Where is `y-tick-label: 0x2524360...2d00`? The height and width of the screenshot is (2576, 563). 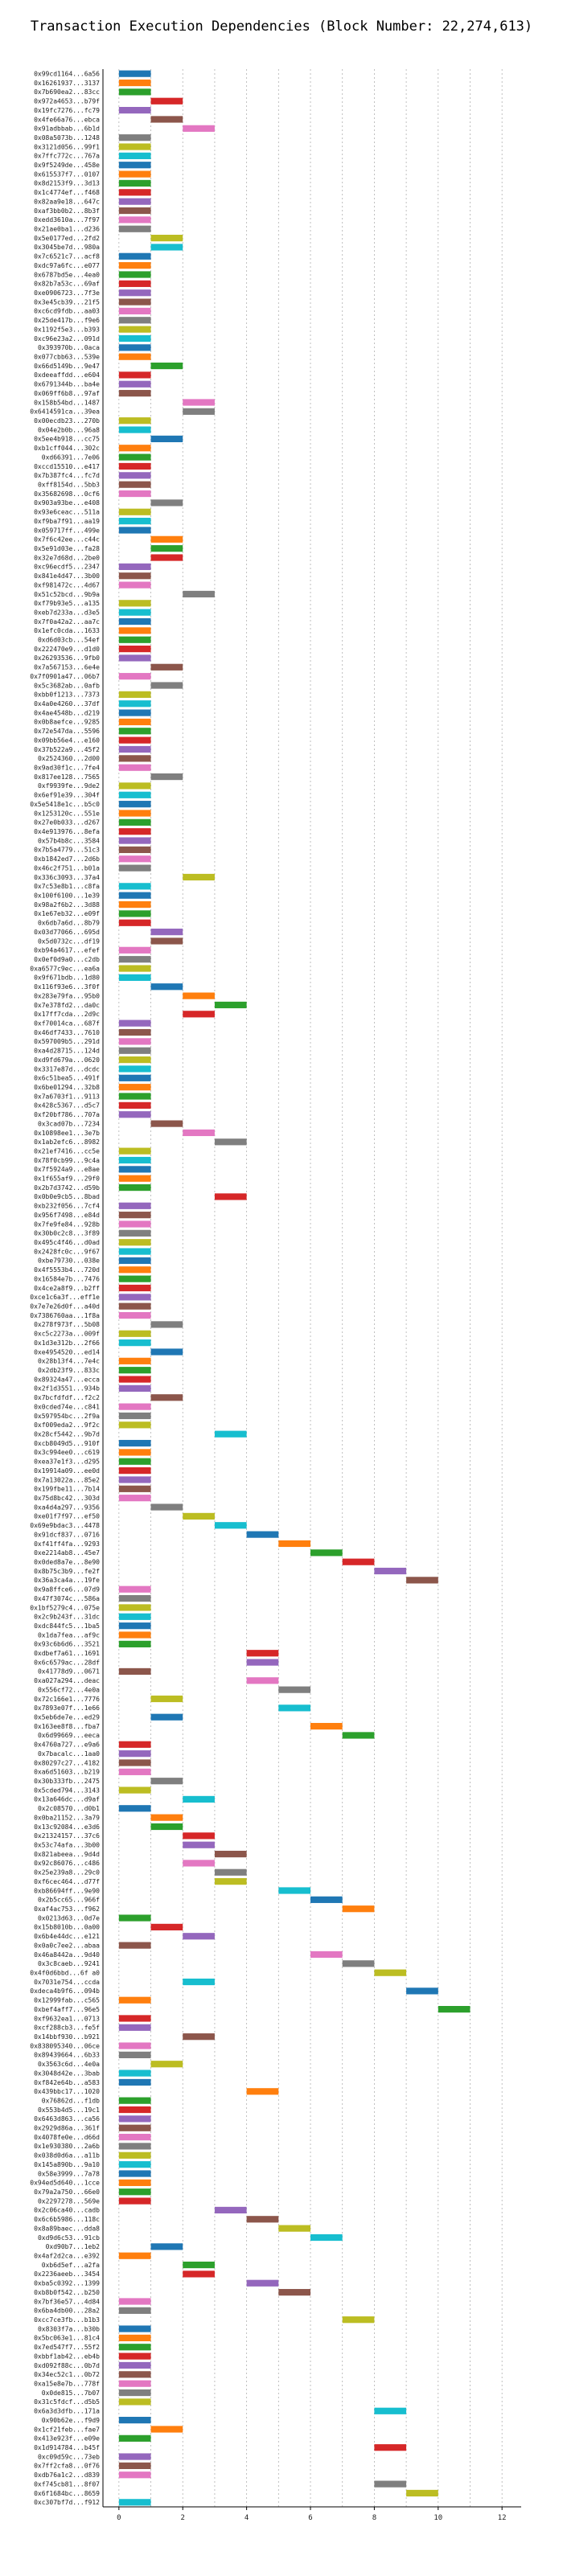
y-tick-label: 0x2524360...2d00 is located at coordinates (69, 758).